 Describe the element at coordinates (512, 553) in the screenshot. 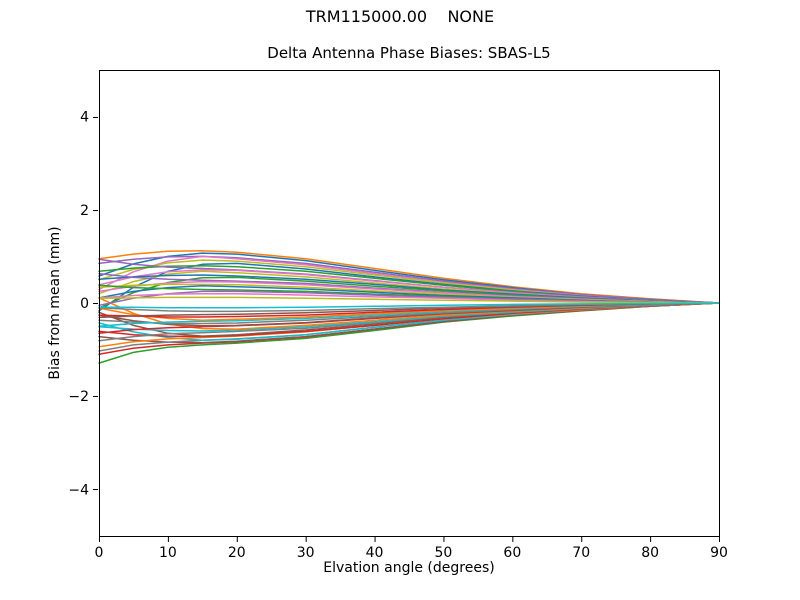

I see `x-tick-label: 60` at that location.